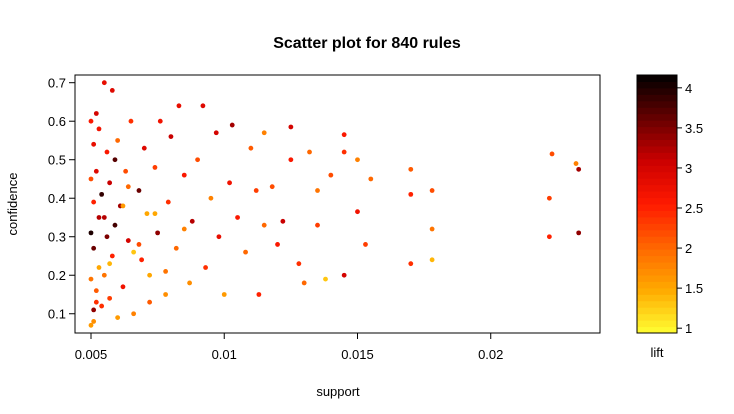 The width and height of the screenshot is (734, 414). I want to click on chart-title: Scatter plot for 840 rules, so click(367, 43).